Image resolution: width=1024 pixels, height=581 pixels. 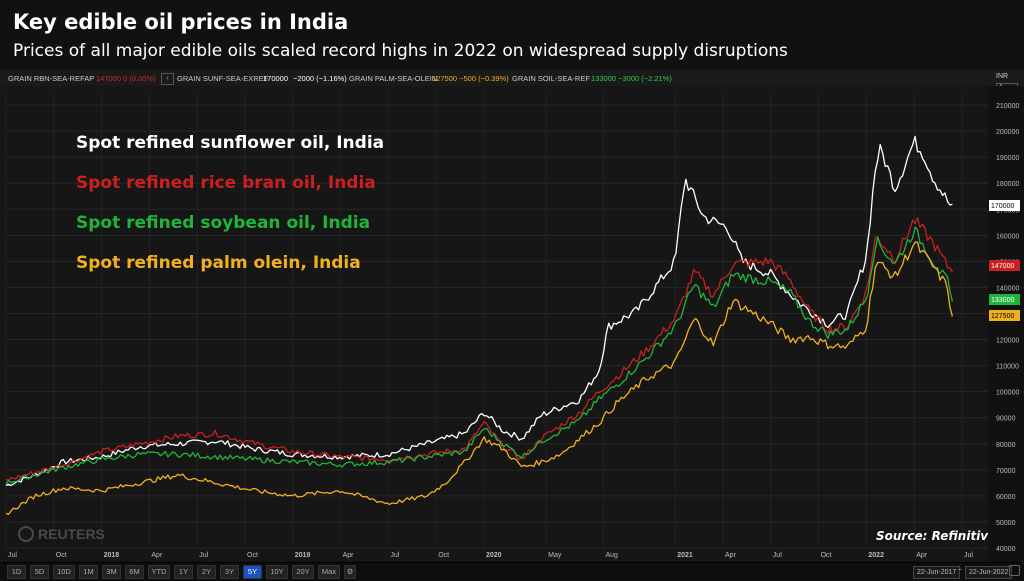 What do you see at coordinates (329, 572) in the screenshot?
I see `range-button-max: Max` at bounding box center [329, 572].